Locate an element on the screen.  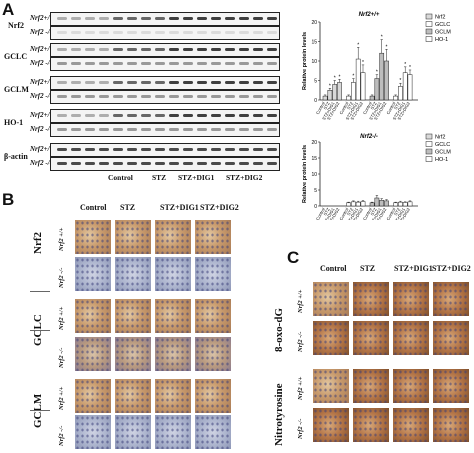
wb-protein-label: β-actin is located at coordinates (16, 156).